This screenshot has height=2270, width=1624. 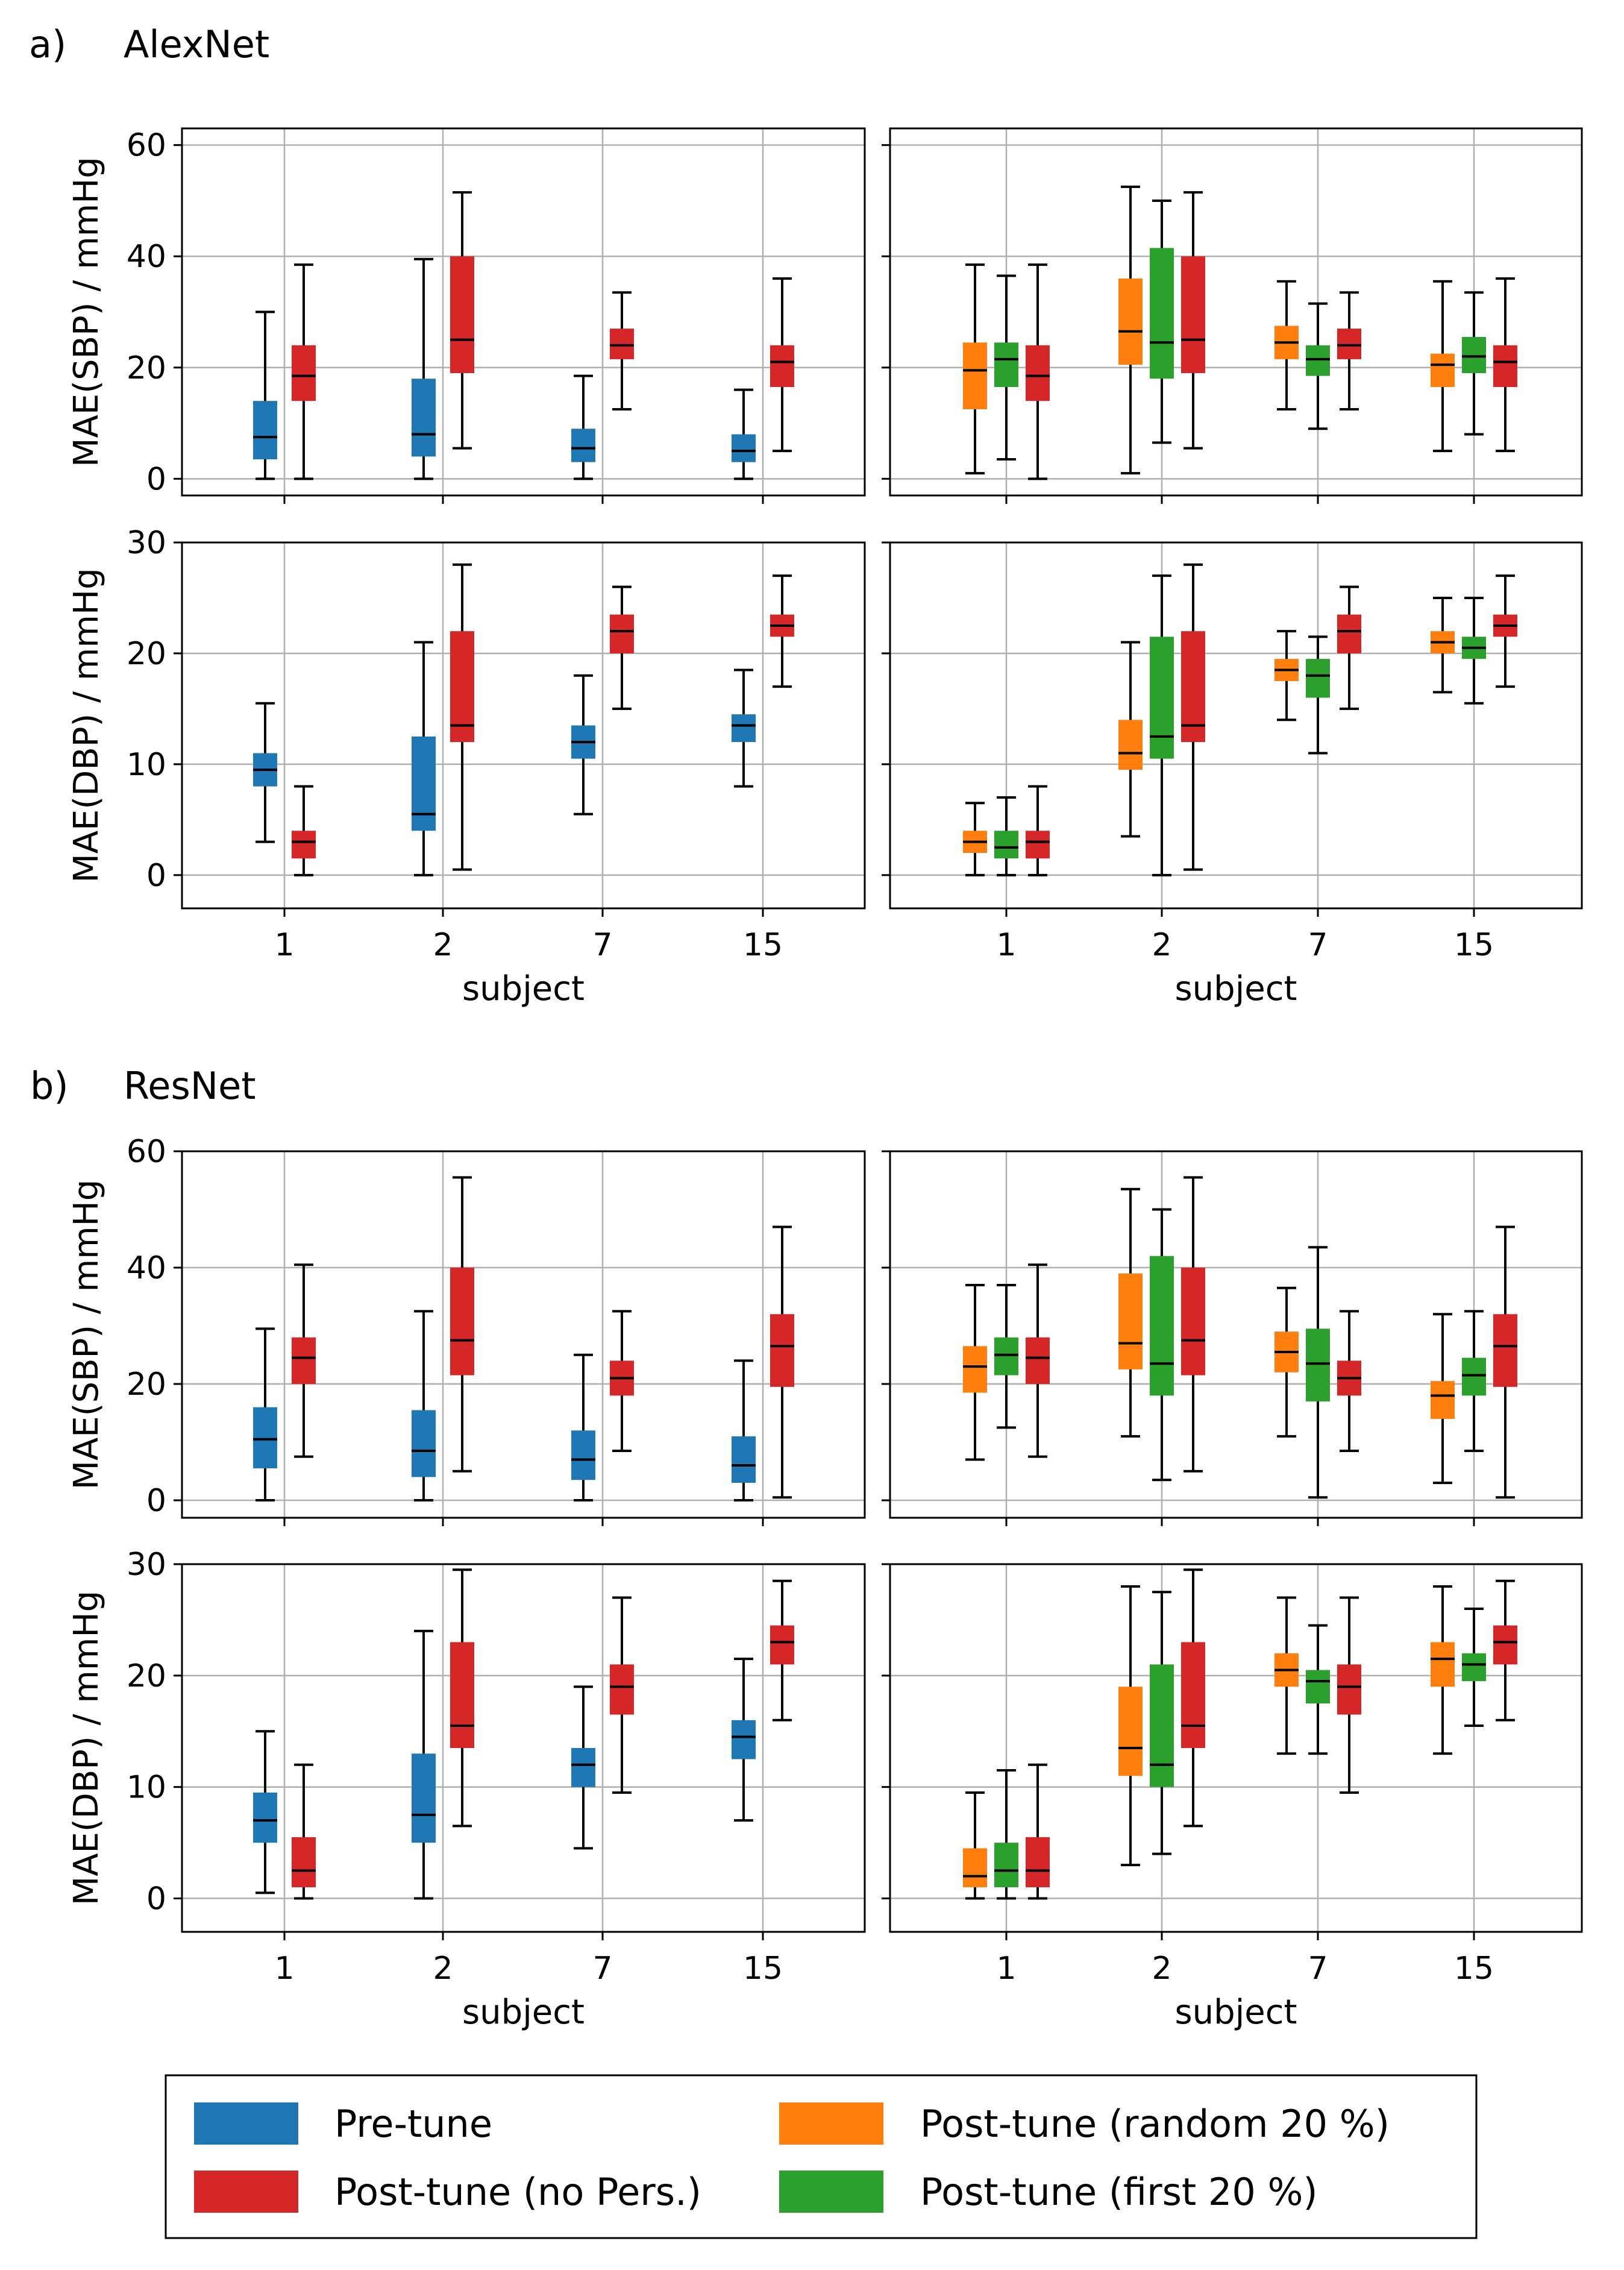 I want to click on y-tick-label: 40, so click(x=146, y=257).